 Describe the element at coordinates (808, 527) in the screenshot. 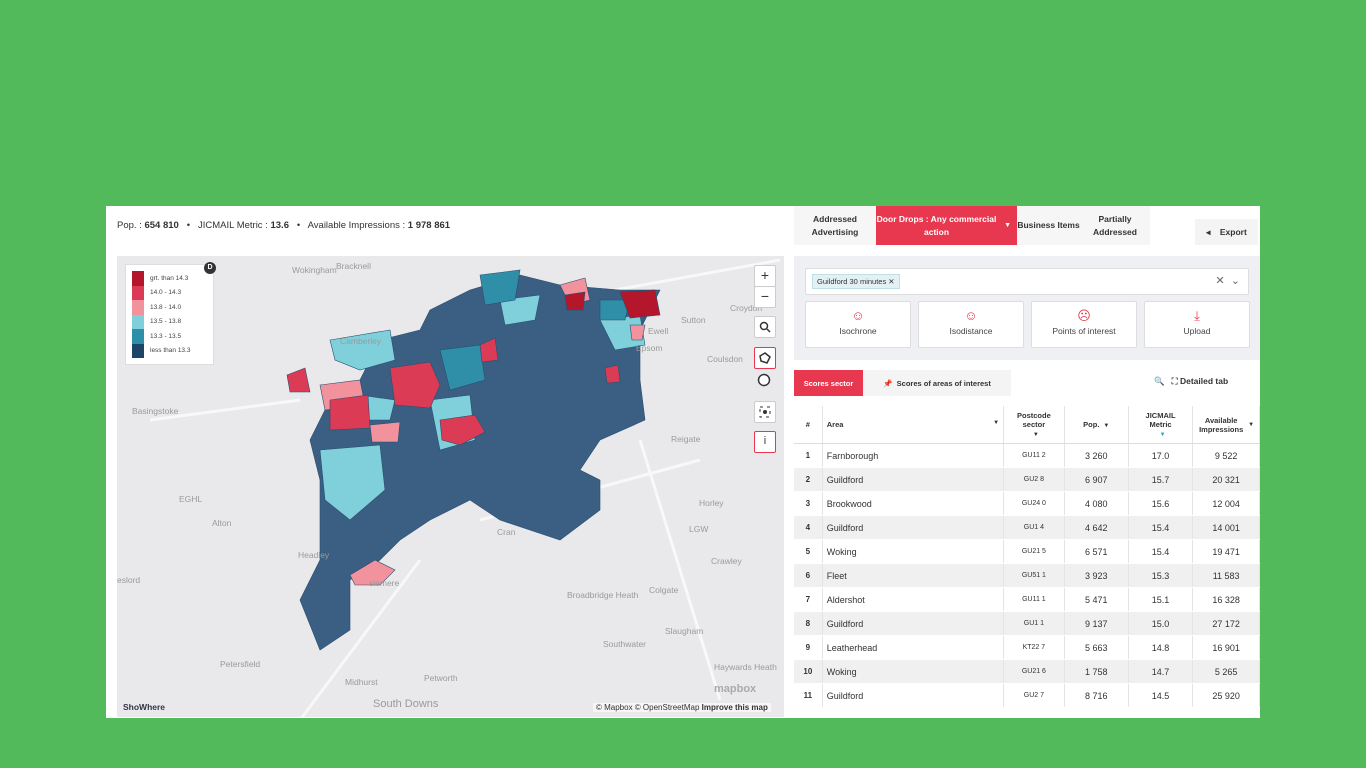

I see `table-cell: 4` at that location.